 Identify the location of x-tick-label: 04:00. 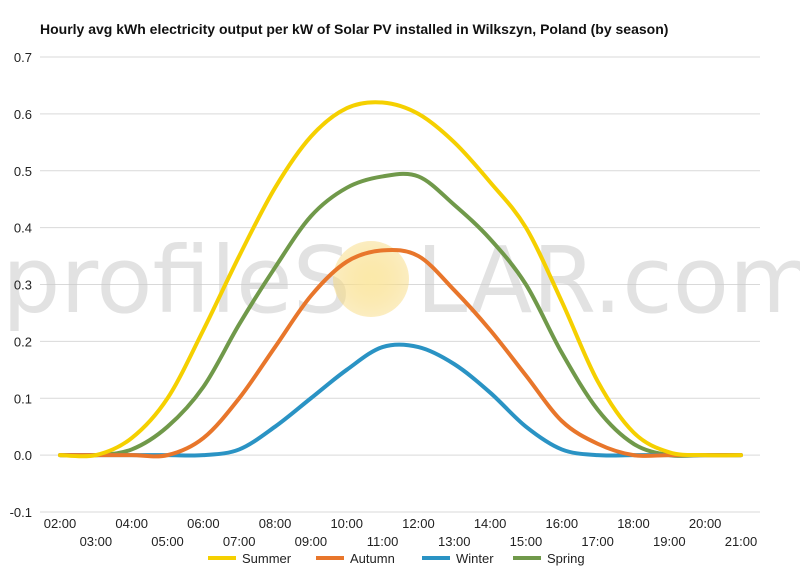
(131, 523).